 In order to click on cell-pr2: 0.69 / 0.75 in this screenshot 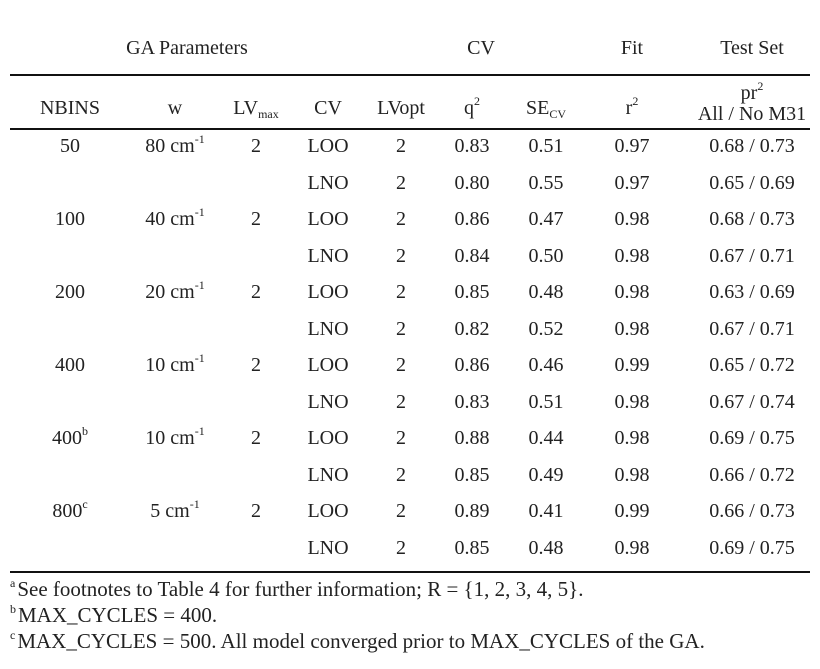, I will do `click(752, 438)`.